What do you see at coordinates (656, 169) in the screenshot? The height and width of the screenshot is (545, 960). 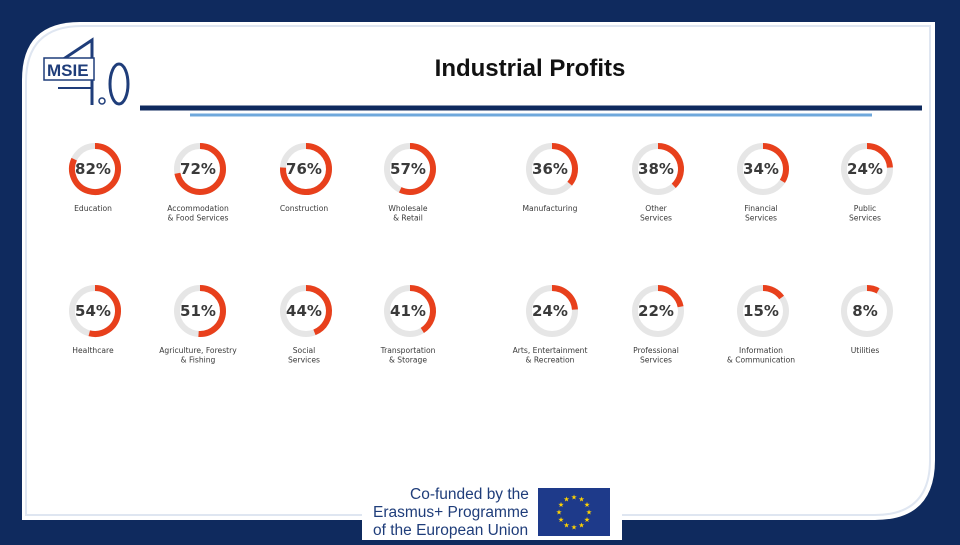 I see `donut-value-label: 38%` at bounding box center [656, 169].